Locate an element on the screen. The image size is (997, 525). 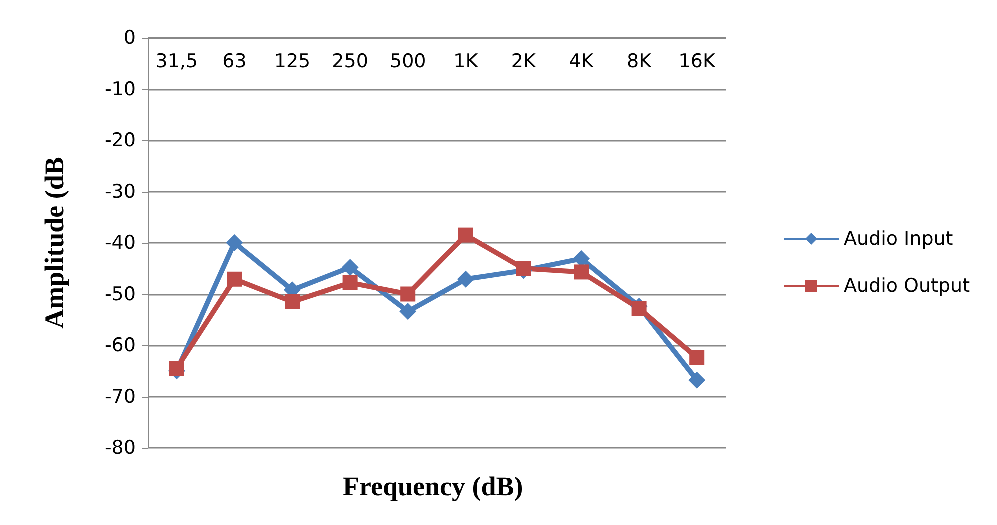
x-tick-label: 2K is located at coordinates (524, 61).